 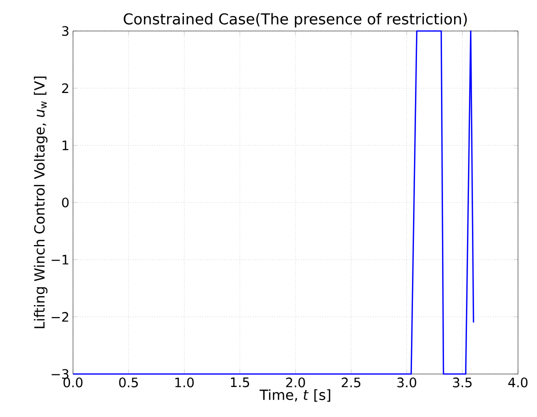 I want to click on x-tick-label: 0.5, so click(x=128, y=383).